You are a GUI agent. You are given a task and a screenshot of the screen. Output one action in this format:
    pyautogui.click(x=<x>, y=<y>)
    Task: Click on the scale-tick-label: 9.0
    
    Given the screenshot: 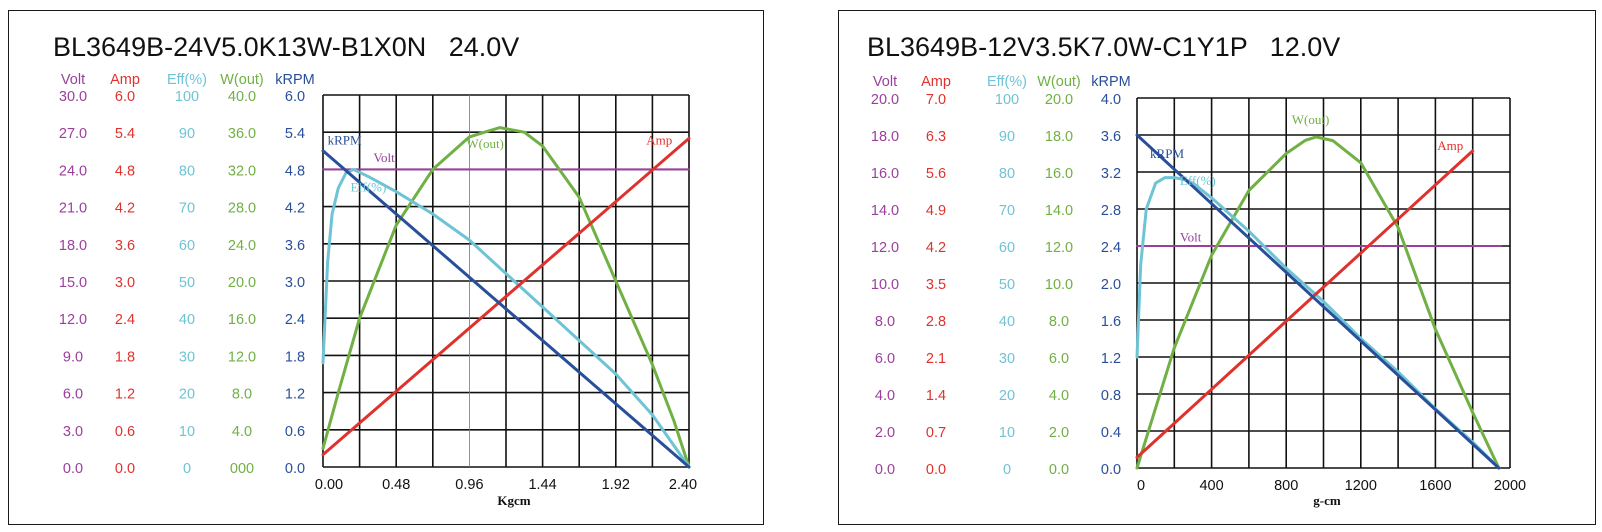 What is the action you would take?
    pyautogui.click(x=73, y=357)
    